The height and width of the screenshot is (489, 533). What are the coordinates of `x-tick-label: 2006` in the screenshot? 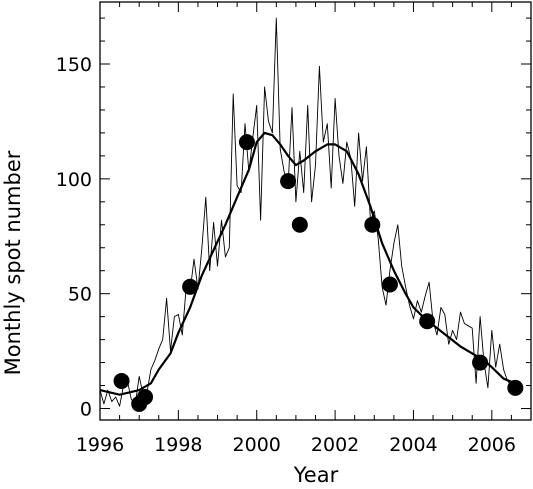 It's located at (492, 445).